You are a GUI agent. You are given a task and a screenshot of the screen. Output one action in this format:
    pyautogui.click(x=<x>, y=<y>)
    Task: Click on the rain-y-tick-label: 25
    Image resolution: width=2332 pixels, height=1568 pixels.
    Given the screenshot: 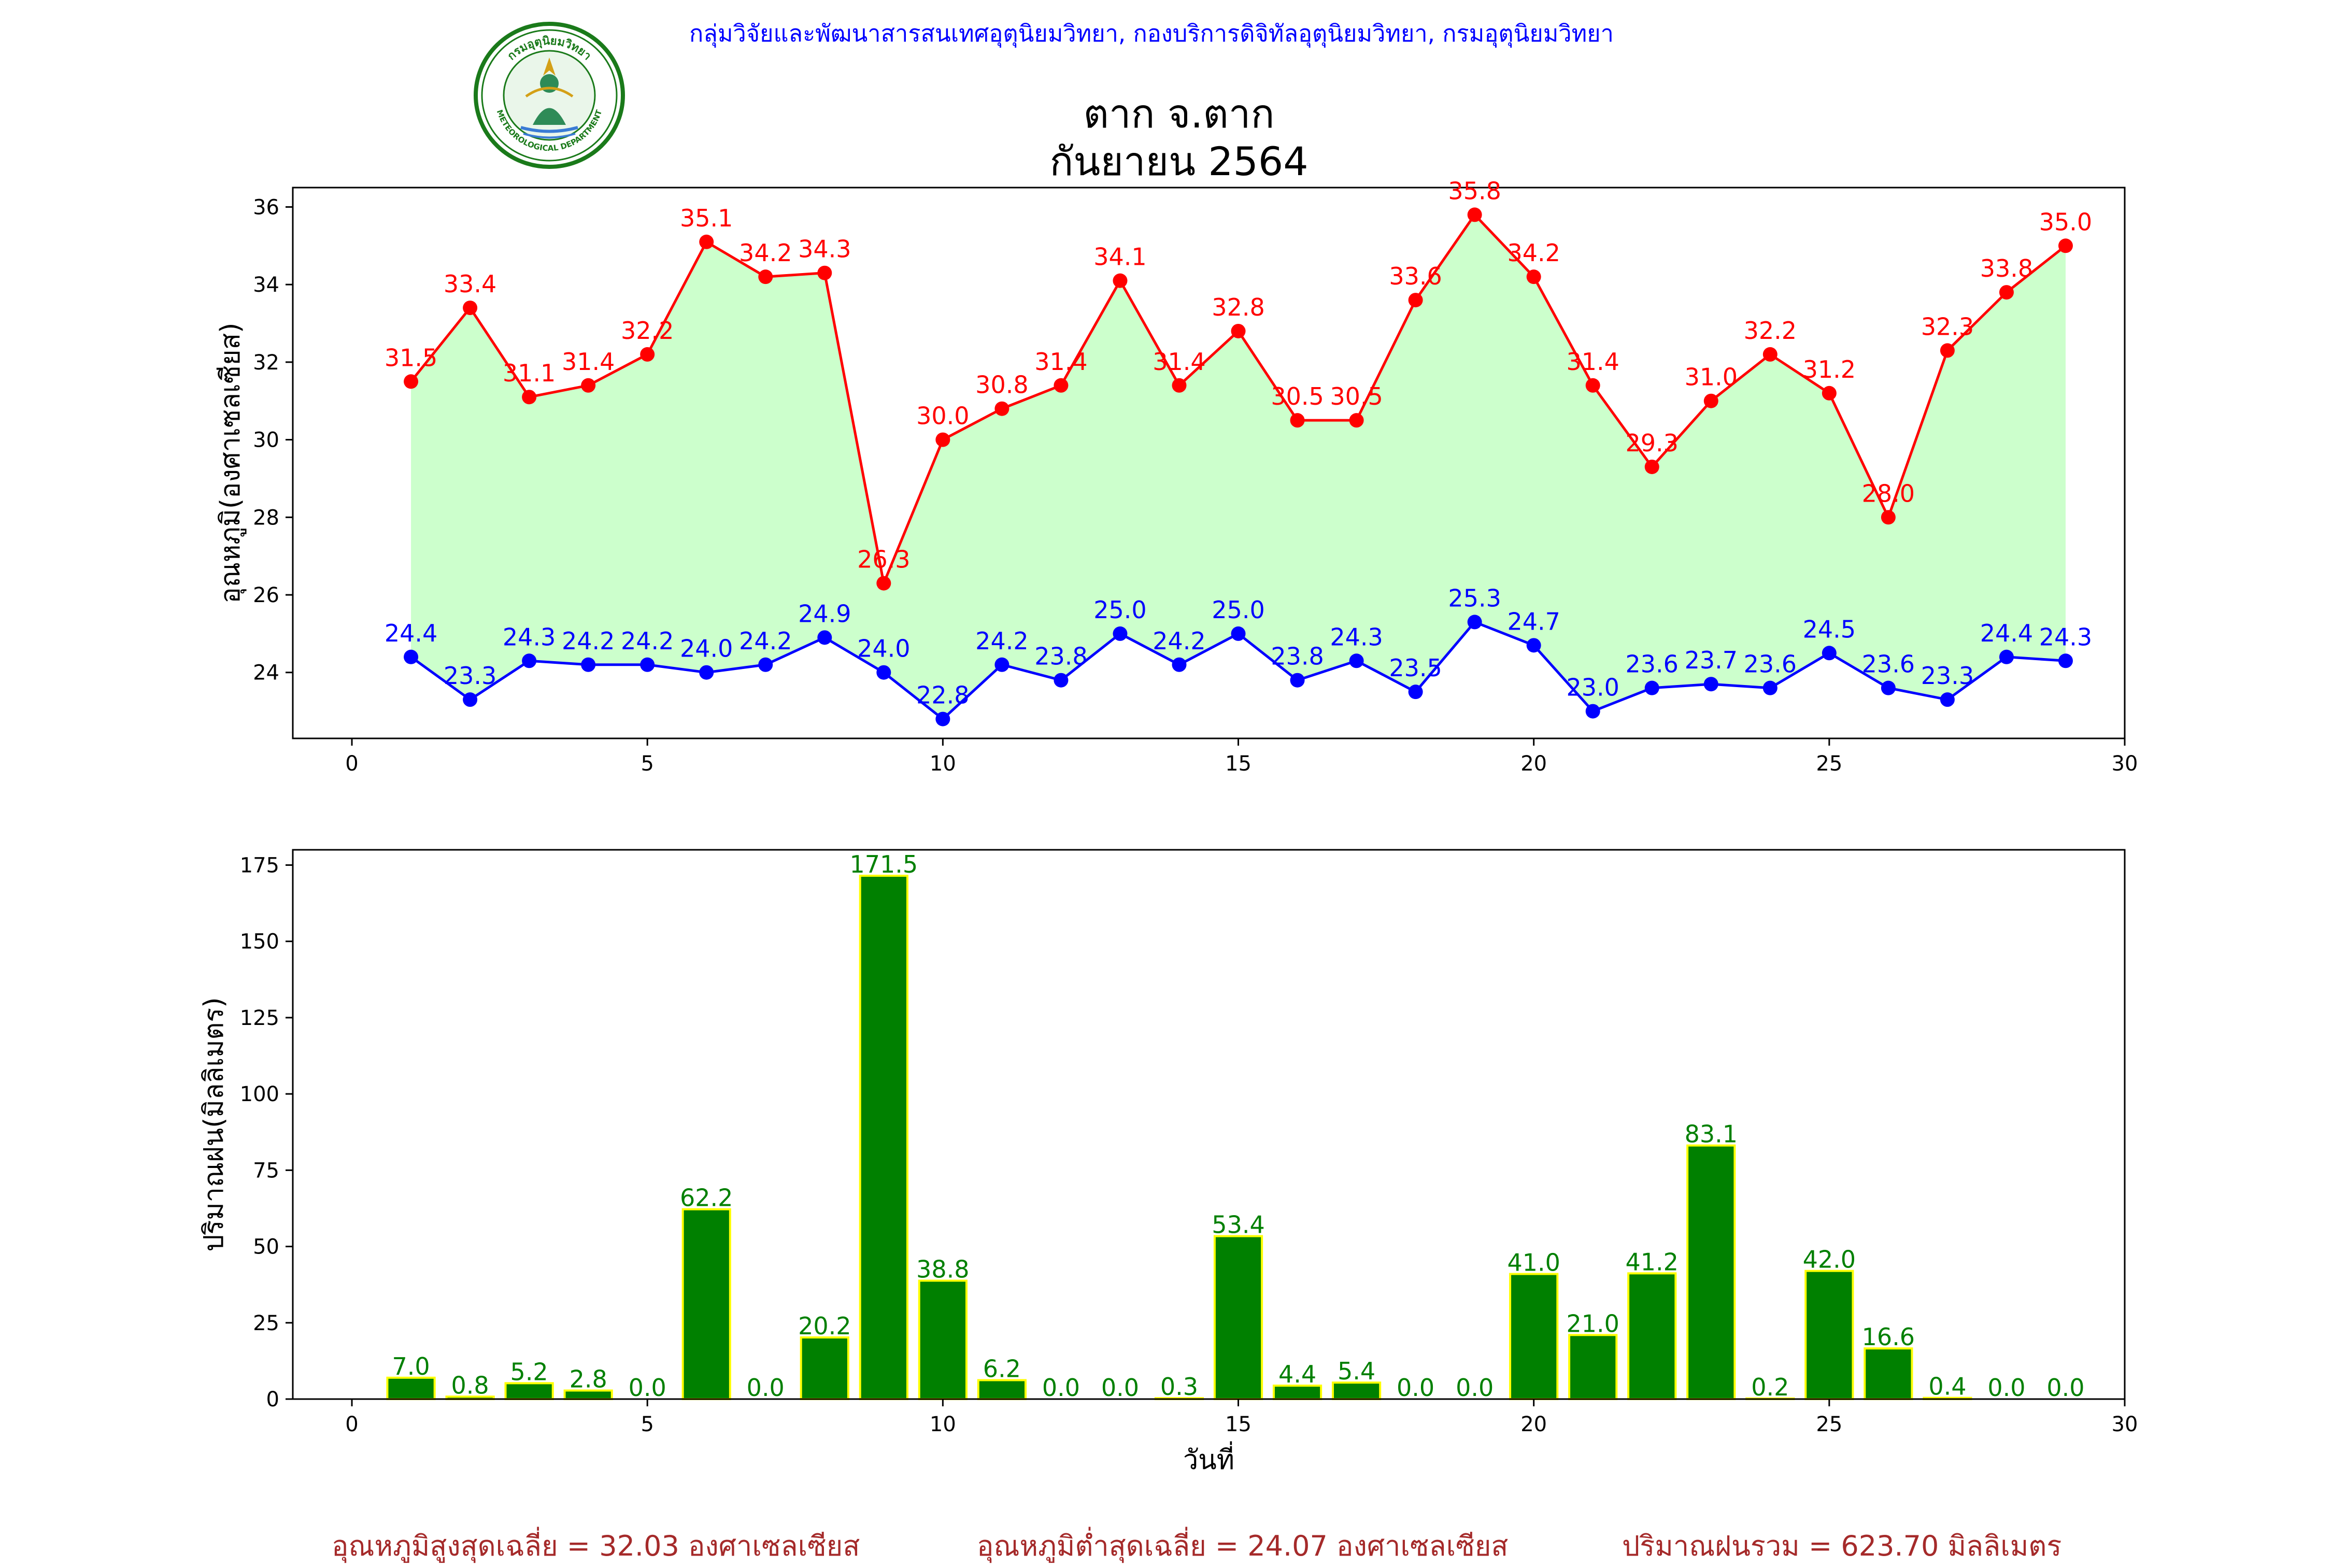 What is the action you would take?
    pyautogui.click(x=266, y=1323)
    